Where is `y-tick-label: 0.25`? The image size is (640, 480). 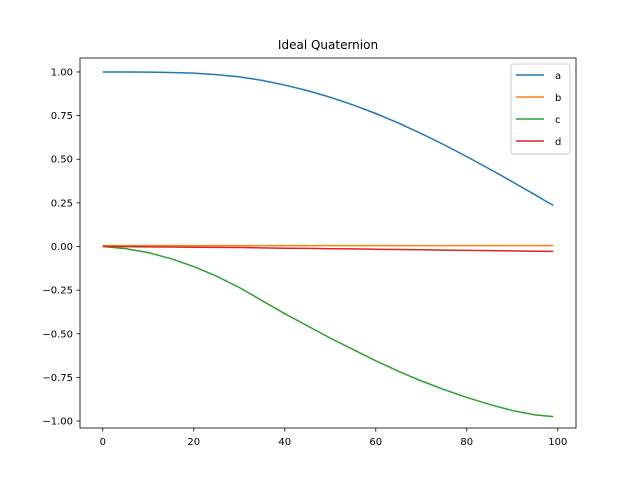 y-tick-label: 0.25 is located at coordinates (62, 203).